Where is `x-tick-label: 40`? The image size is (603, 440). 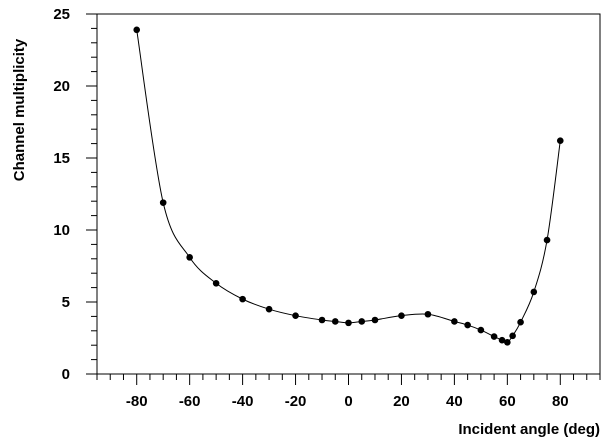 x-tick-label: 40 is located at coordinates (454, 401).